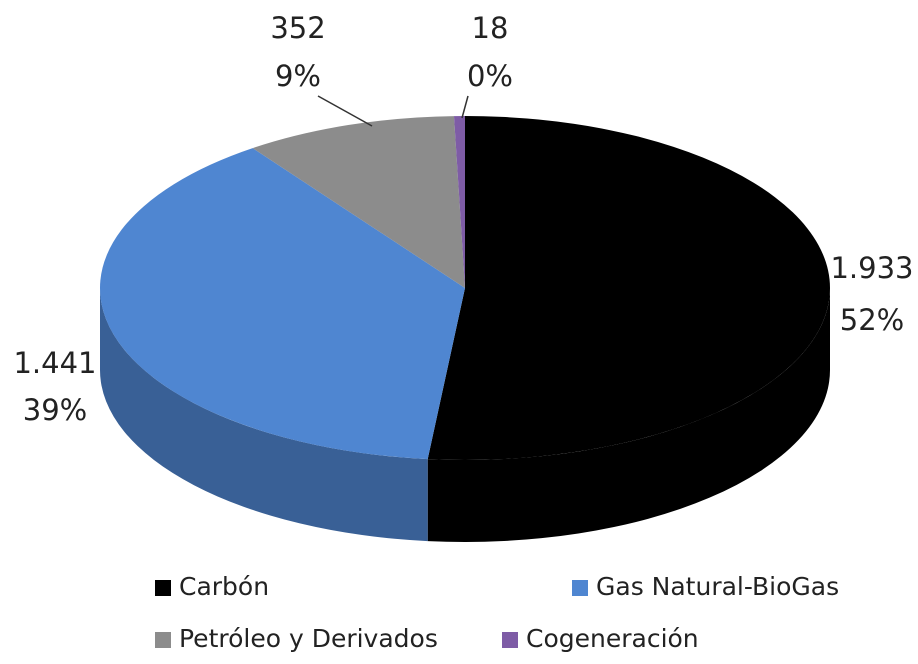  What do you see at coordinates (54, 363) in the screenshot?
I see `value-label: 1.441` at bounding box center [54, 363].